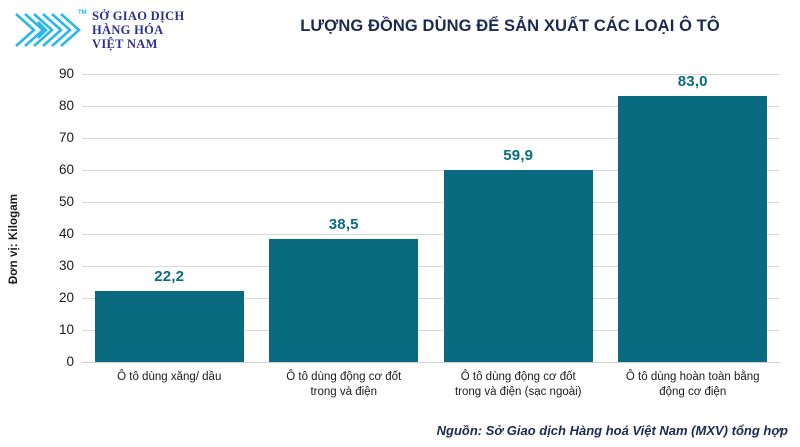 Image resolution: width=800 pixels, height=447 pixels. What do you see at coordinates (66, 73) in the screenshot?
I see `y-axis-tick-label: 90` at bounding box center [66, 73].